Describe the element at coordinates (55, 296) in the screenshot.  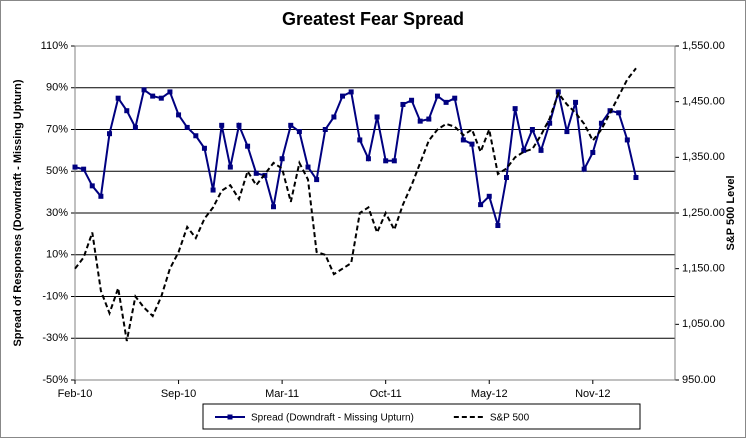
I see `y-tick-label: -10%` at that location.